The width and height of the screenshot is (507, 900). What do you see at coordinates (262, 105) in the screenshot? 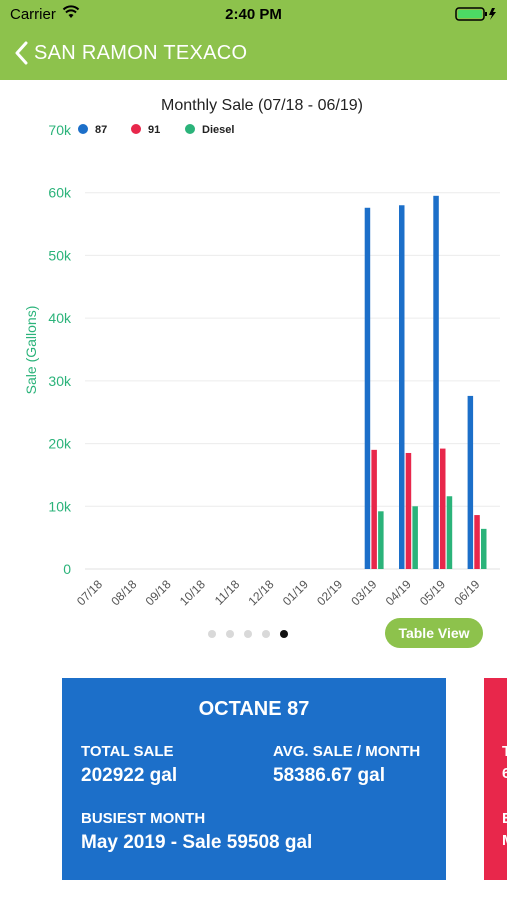
I see `chart-title: Monthly Sale (07/18 - 06/19)` at bounding box center [262, 105].